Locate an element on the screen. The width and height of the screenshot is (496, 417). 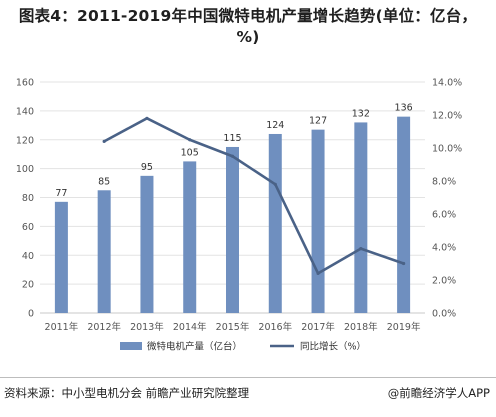
y-left-tick-label: 60 is located at coordinates (28, 227).